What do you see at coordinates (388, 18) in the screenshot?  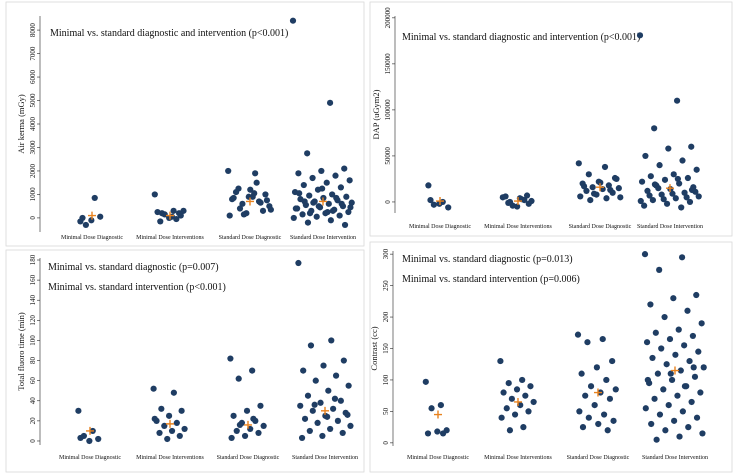 I see `y-tick-label: 200000` at bounding box center [388, 18].